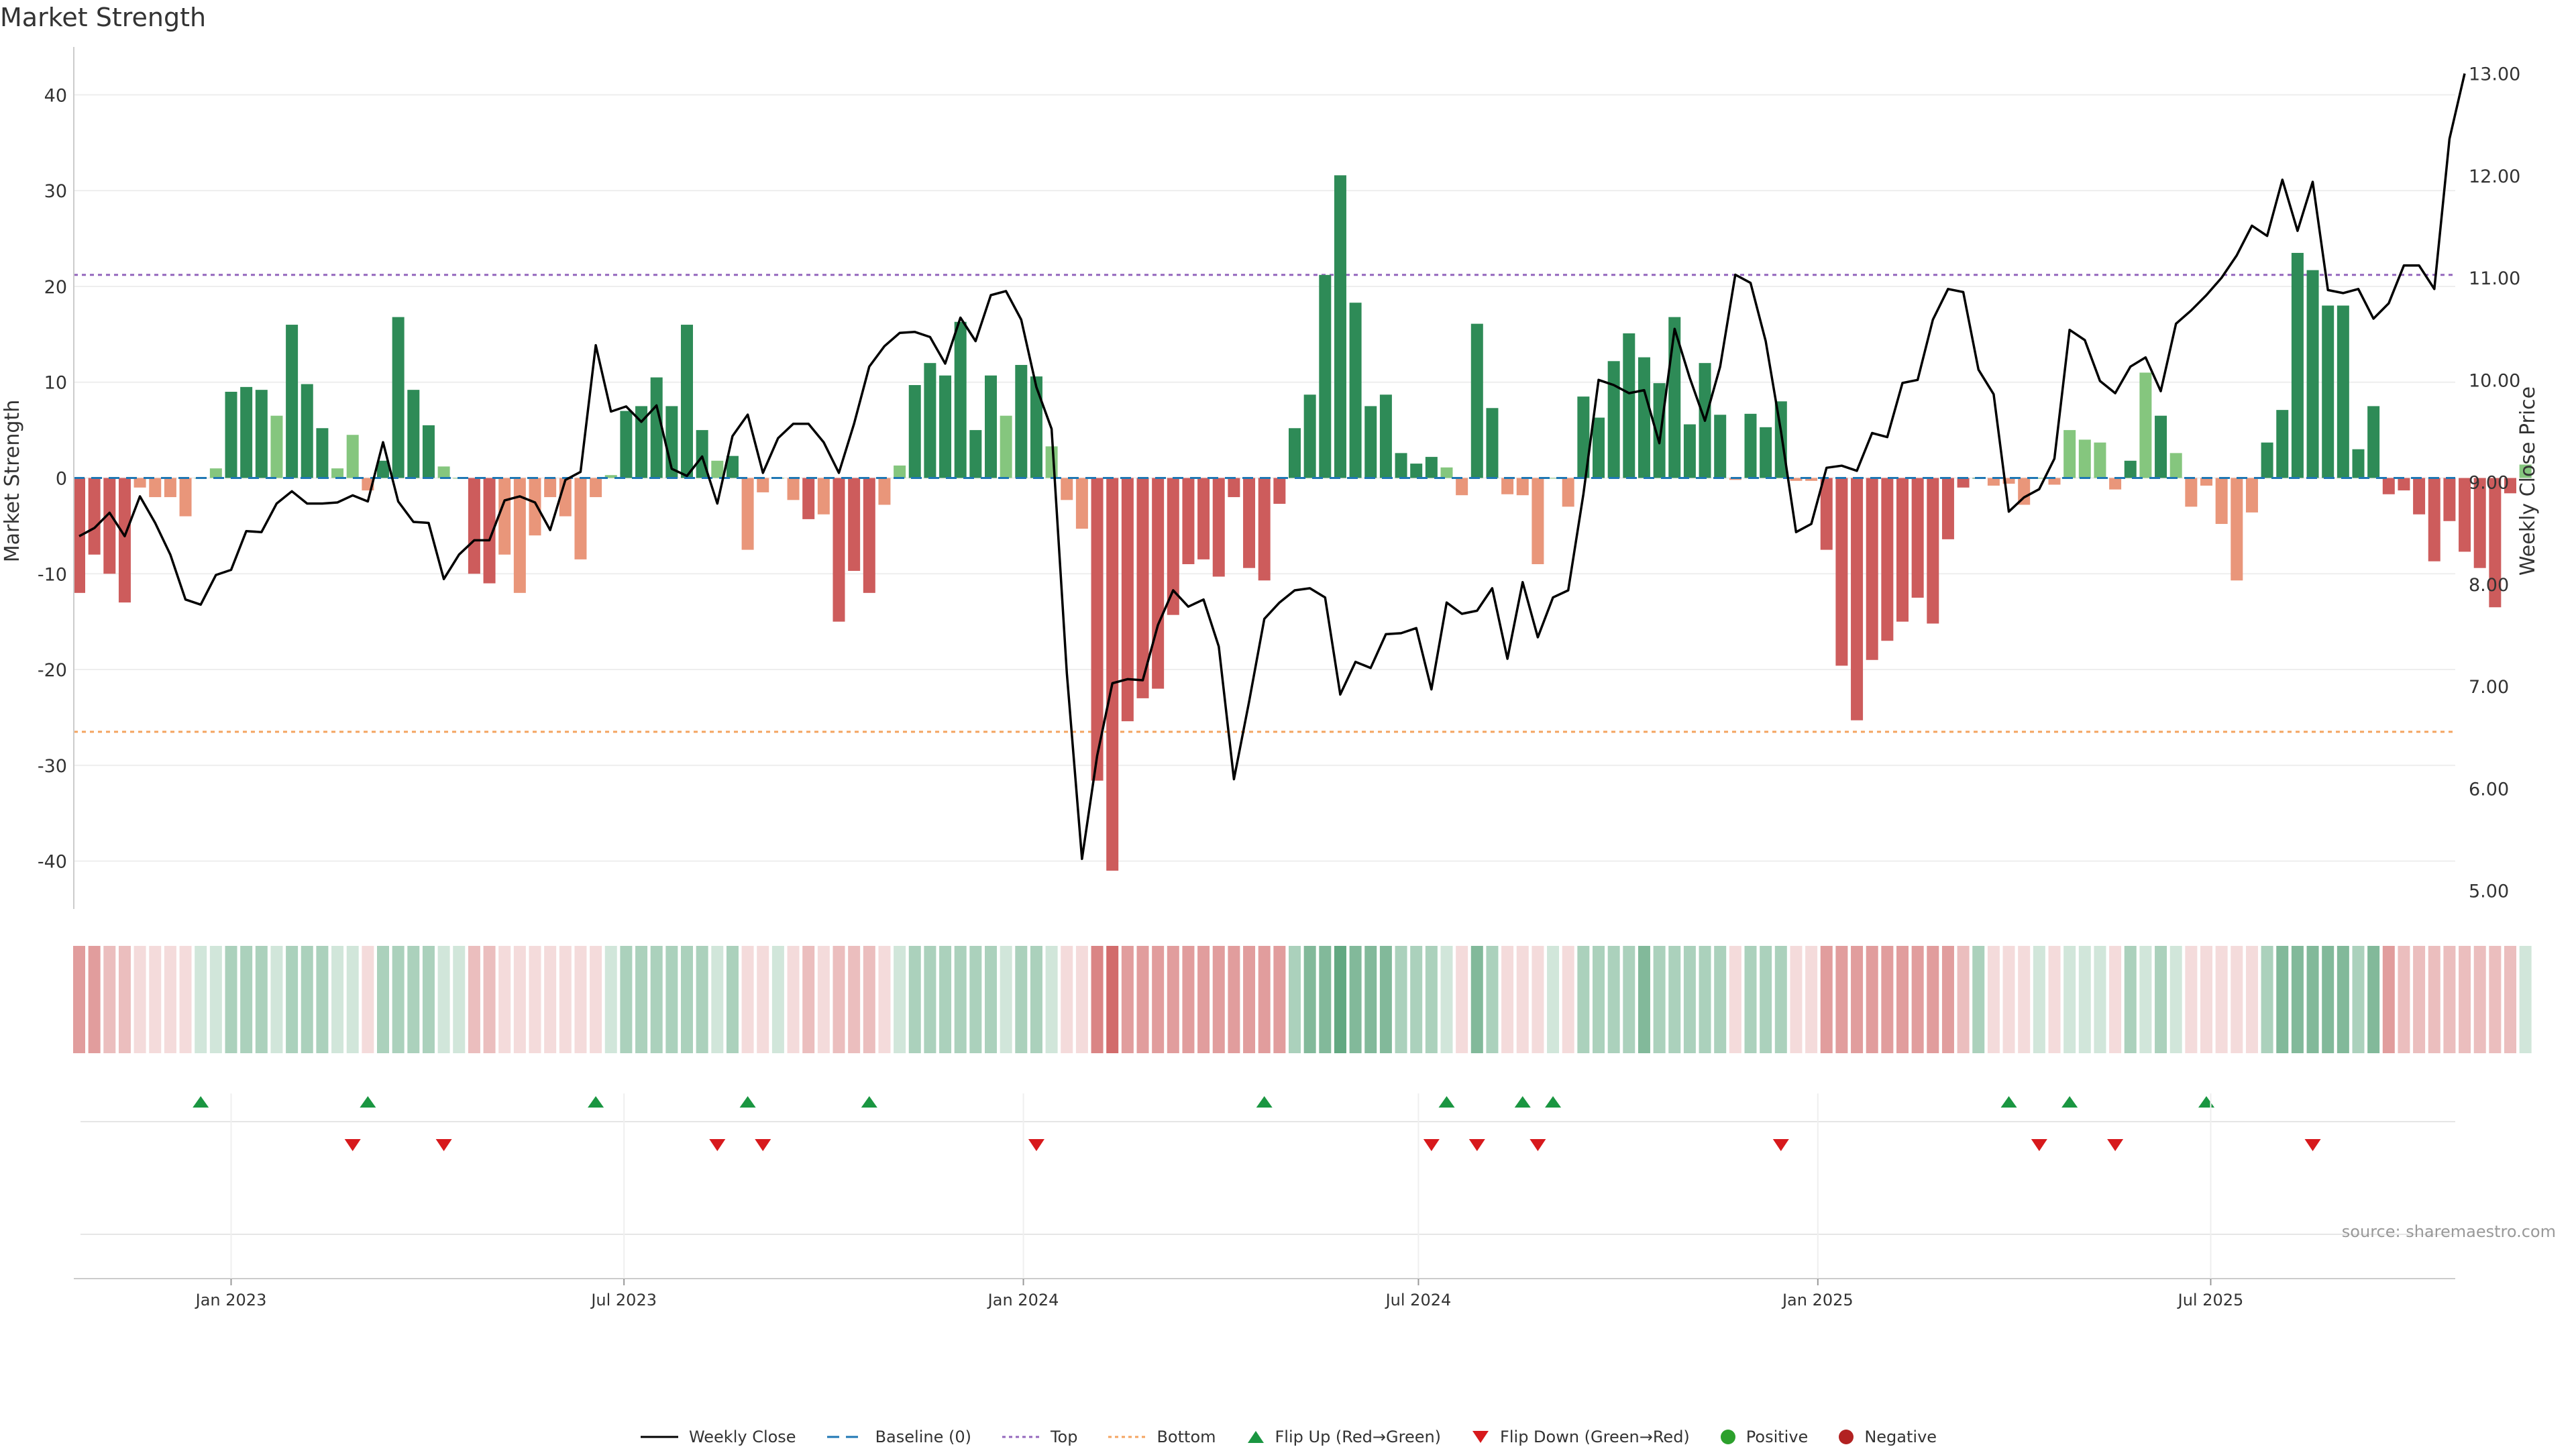 This screenshot has width=2576, height=1449. Describe the element at coordinates (1040, 1437) in the screenshot. I see `legend-item-top: Top` at that location.